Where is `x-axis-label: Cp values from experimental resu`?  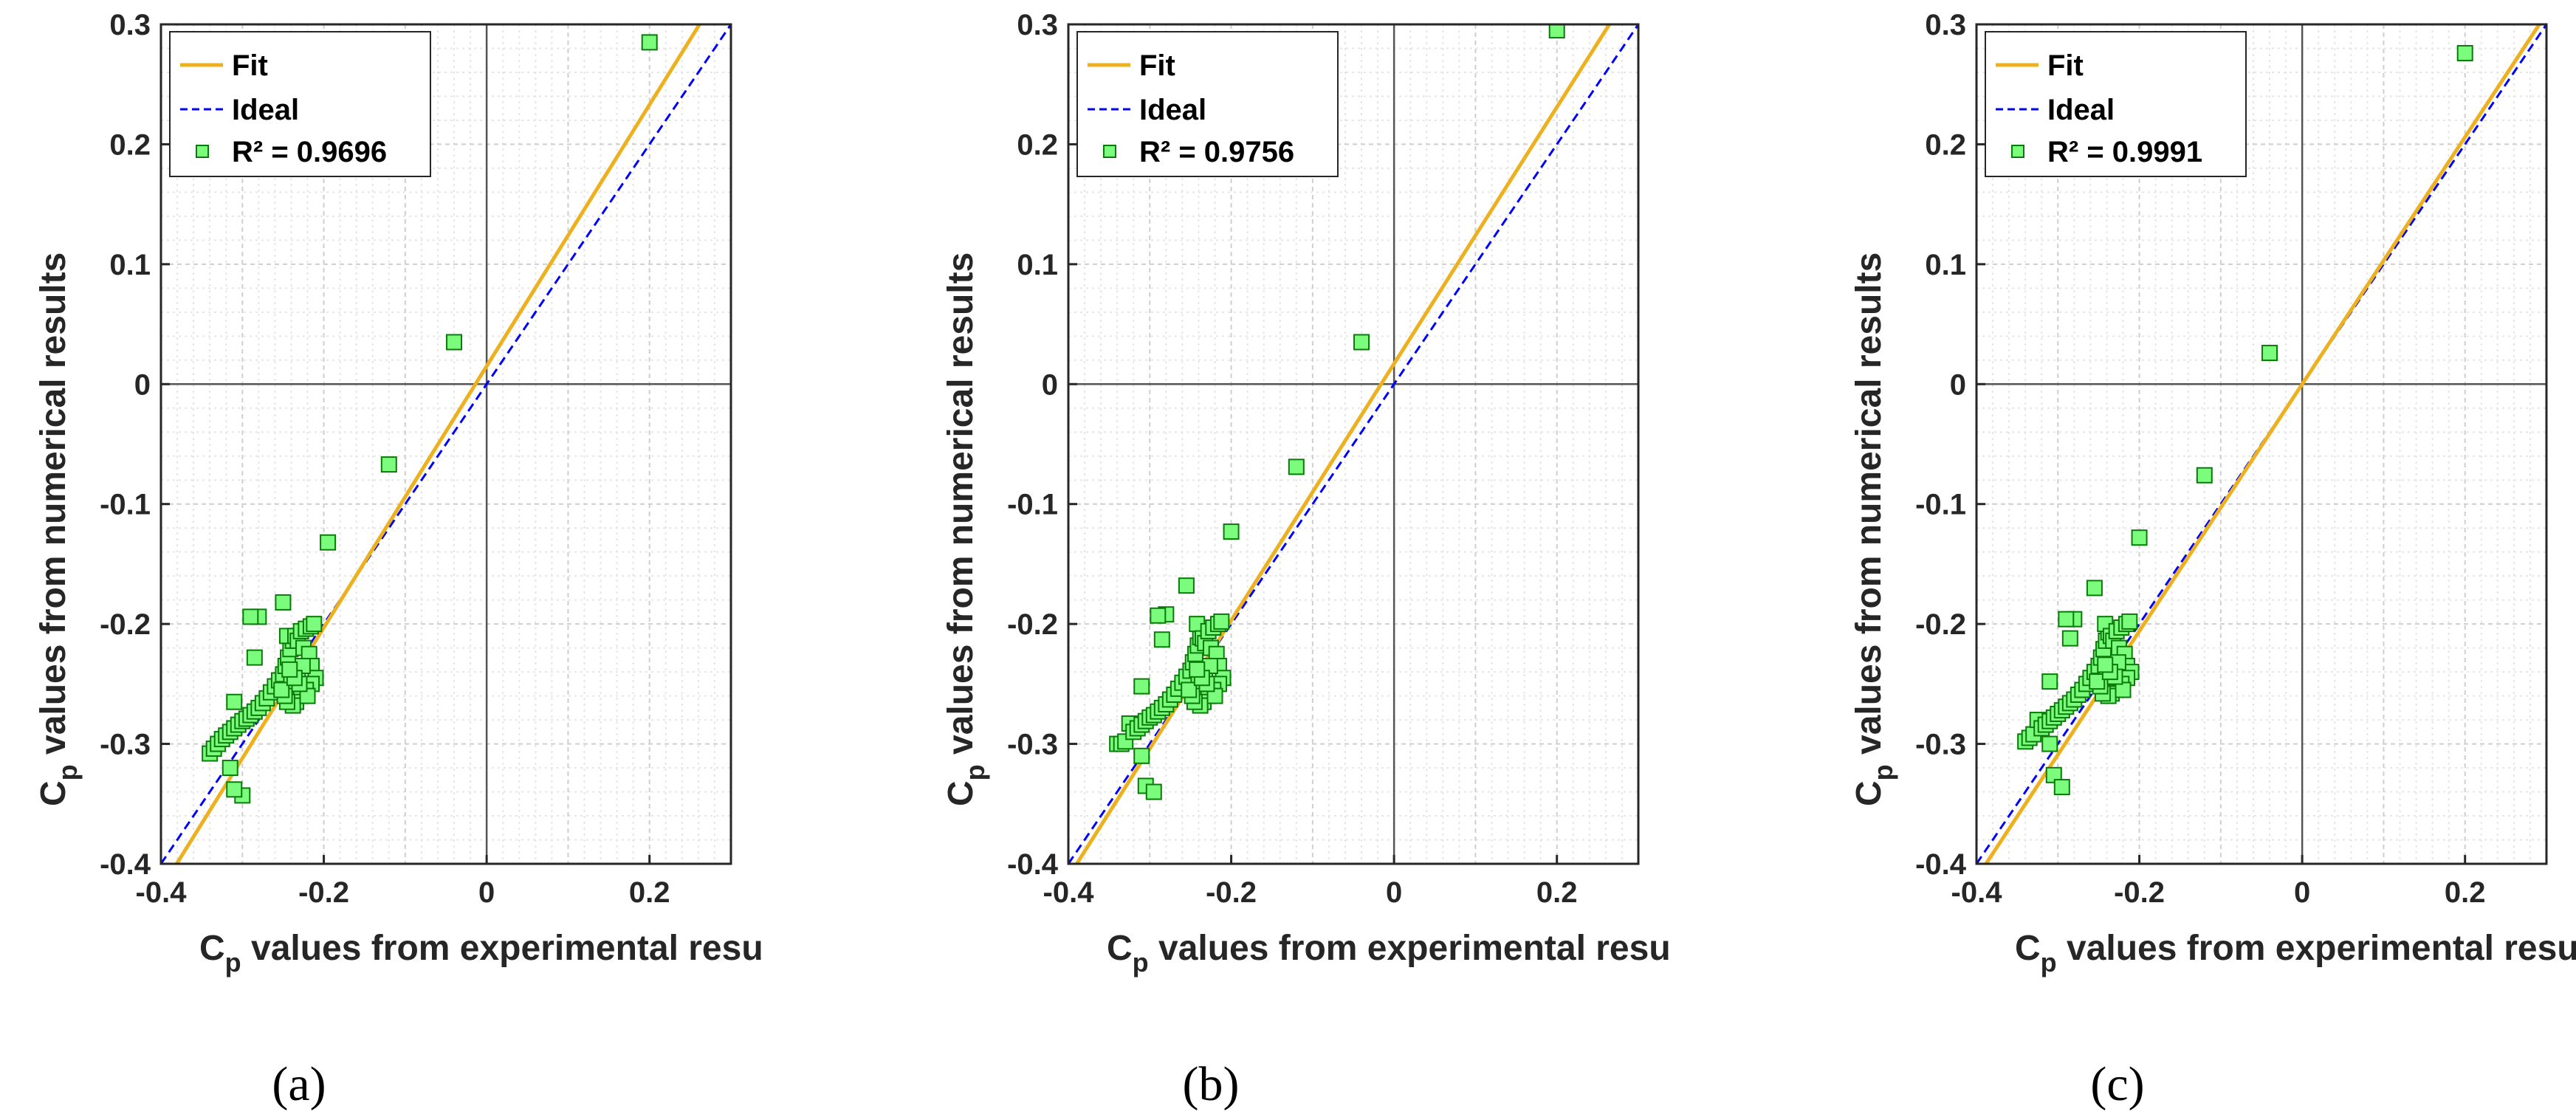
x-axis-label: Cp values from experimental resu is located at coordinates (1389, 953).